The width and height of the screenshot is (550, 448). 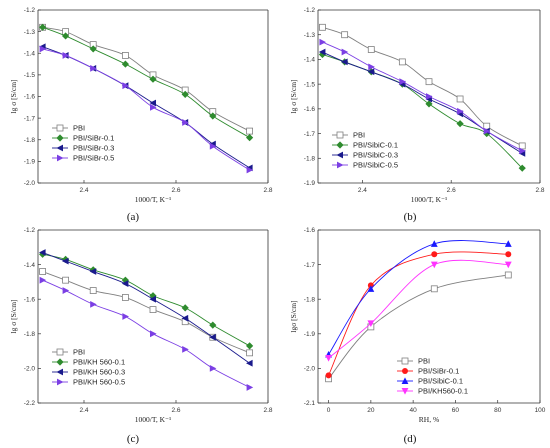 I want to click on y-tick-label: -1.4, so click(x=30, y=265).